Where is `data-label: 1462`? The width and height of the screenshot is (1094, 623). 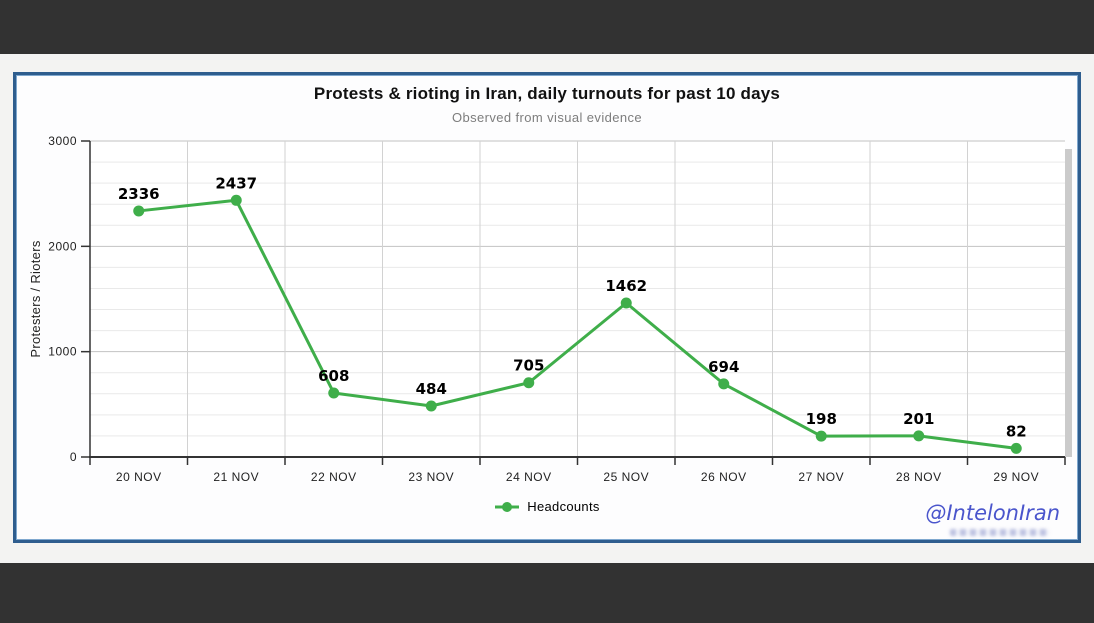 data-label: 1462 is located at coordinates (626, 286).